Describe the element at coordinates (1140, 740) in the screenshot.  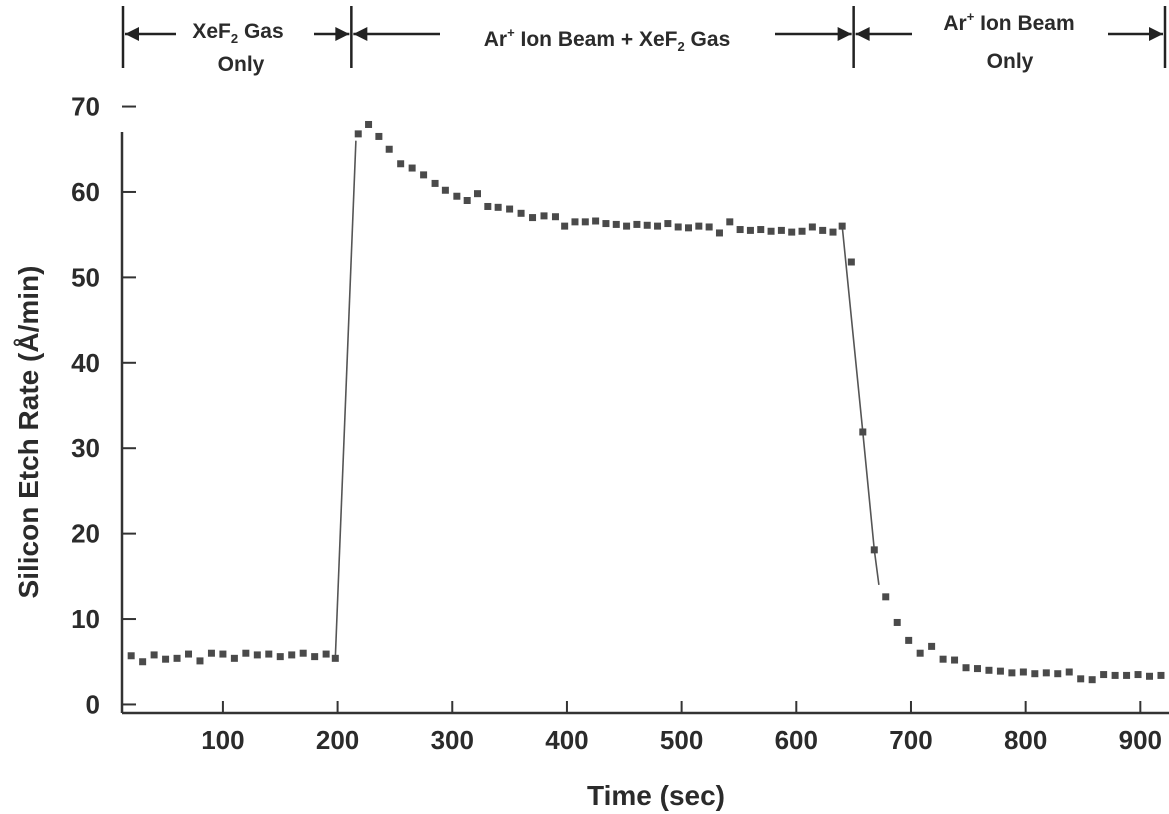
I see `x-tick-label: 900` at that location.